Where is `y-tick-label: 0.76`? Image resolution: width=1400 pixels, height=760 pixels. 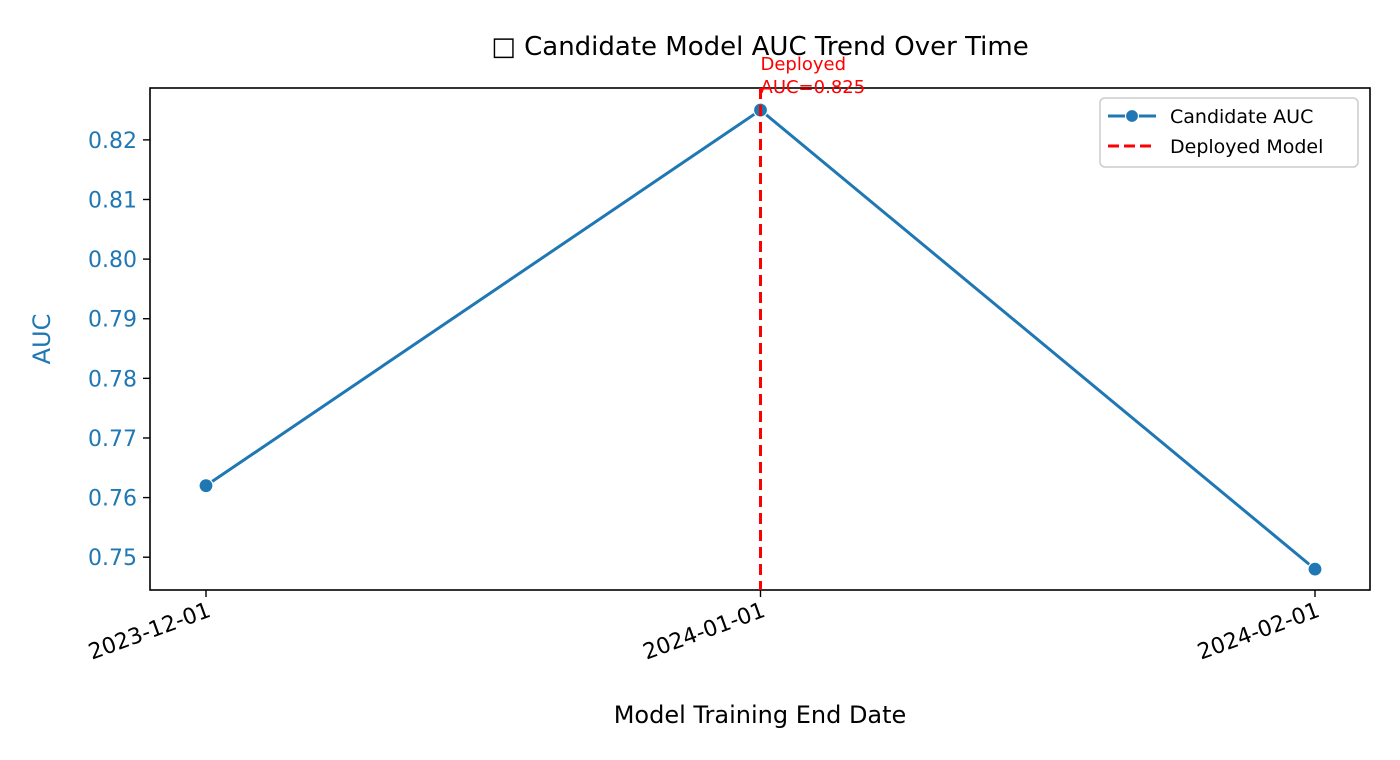 y-tick-label: 0.76 is located at coordinates (112, 499).